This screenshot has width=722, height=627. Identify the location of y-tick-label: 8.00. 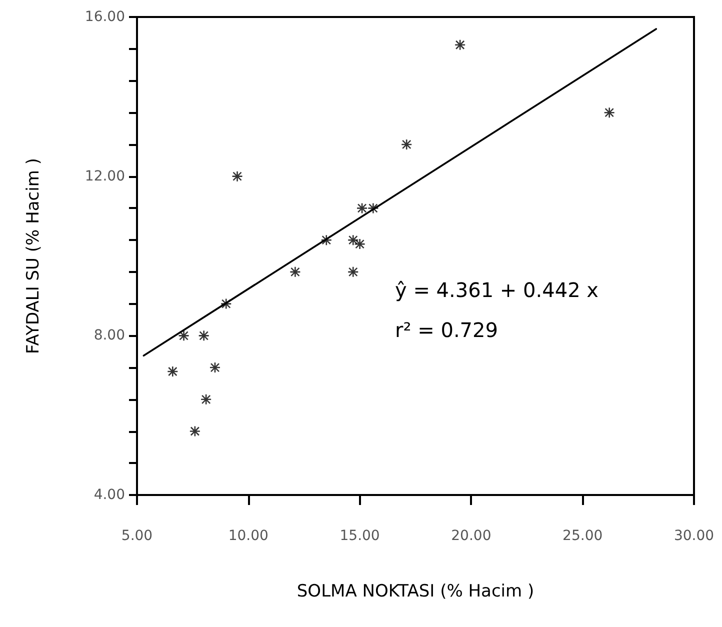
(109, 336).